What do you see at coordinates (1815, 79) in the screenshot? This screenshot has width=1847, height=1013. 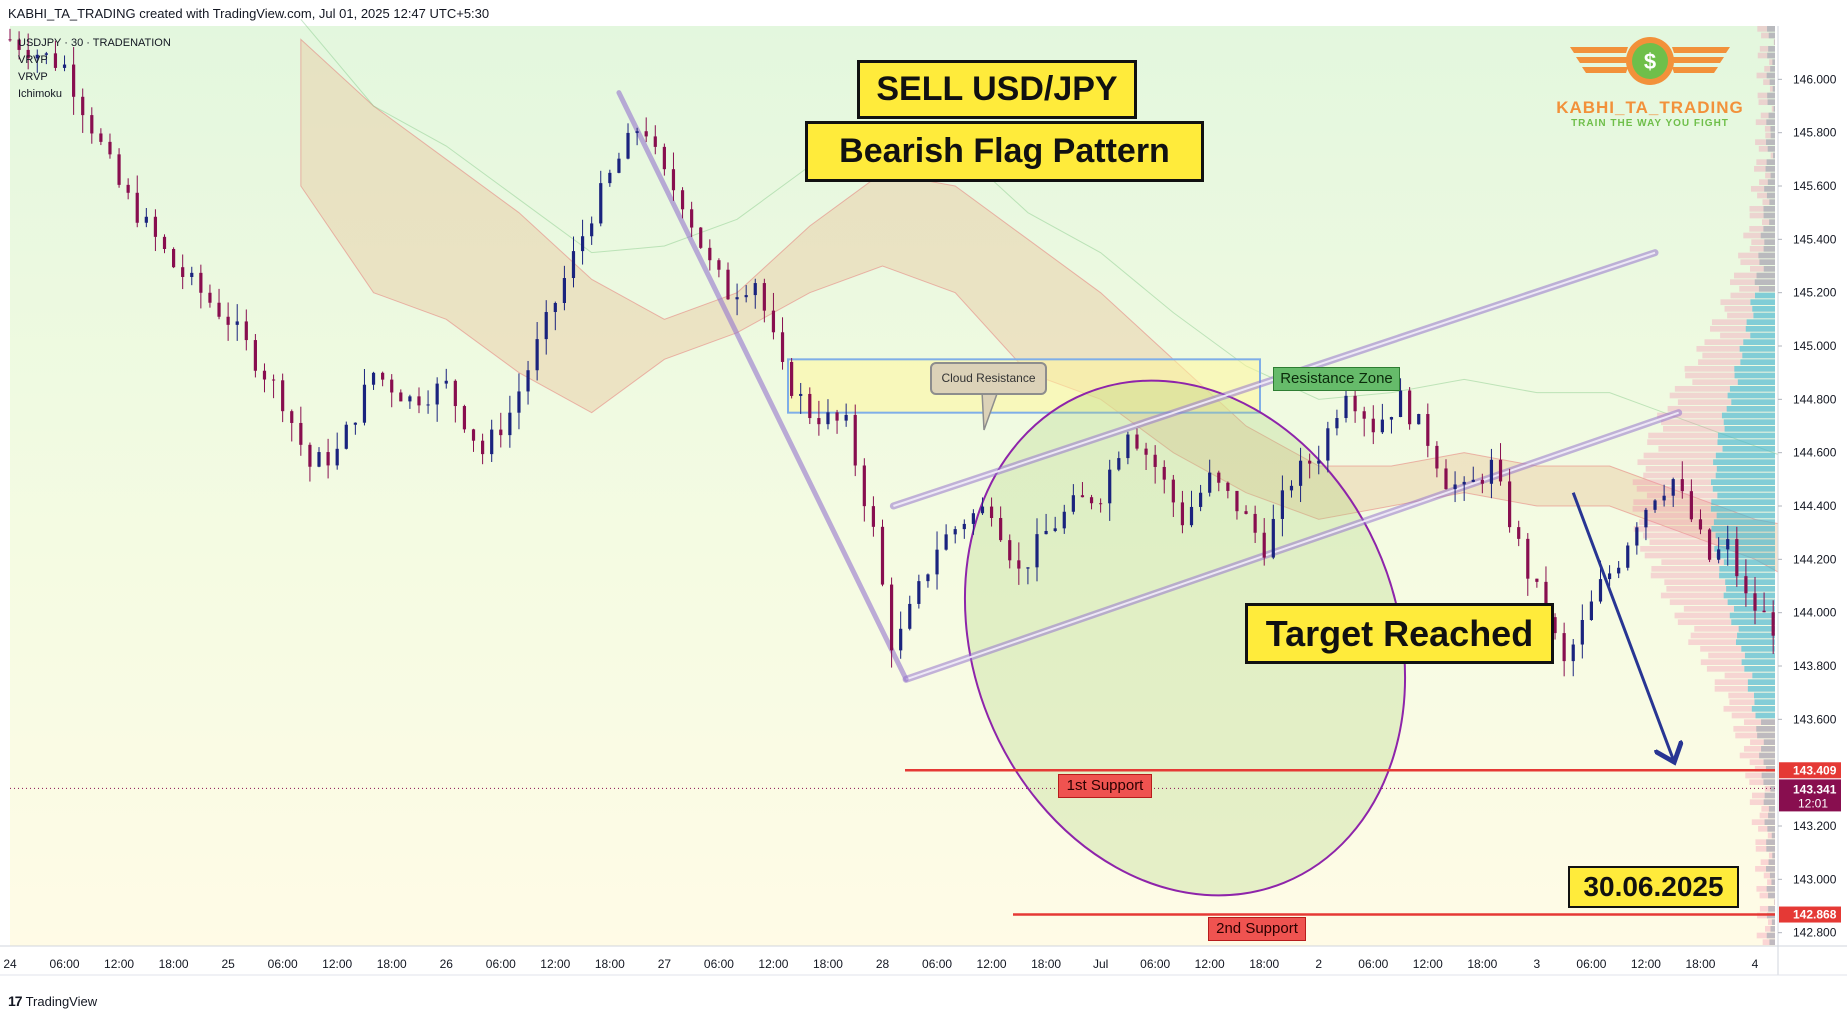 I see `y-tick-label: 146.000` at bounding box center [1815, 79].